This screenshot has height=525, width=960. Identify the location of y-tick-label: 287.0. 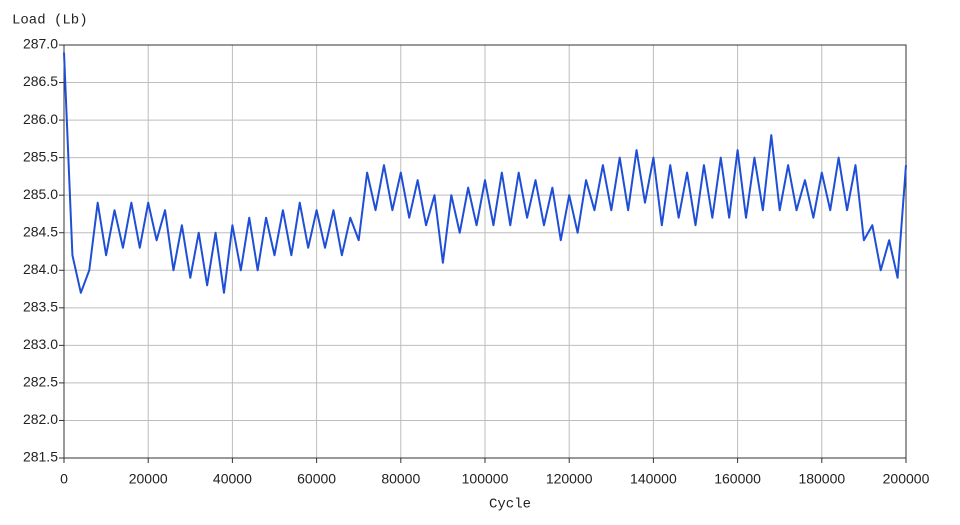
(40, 44).